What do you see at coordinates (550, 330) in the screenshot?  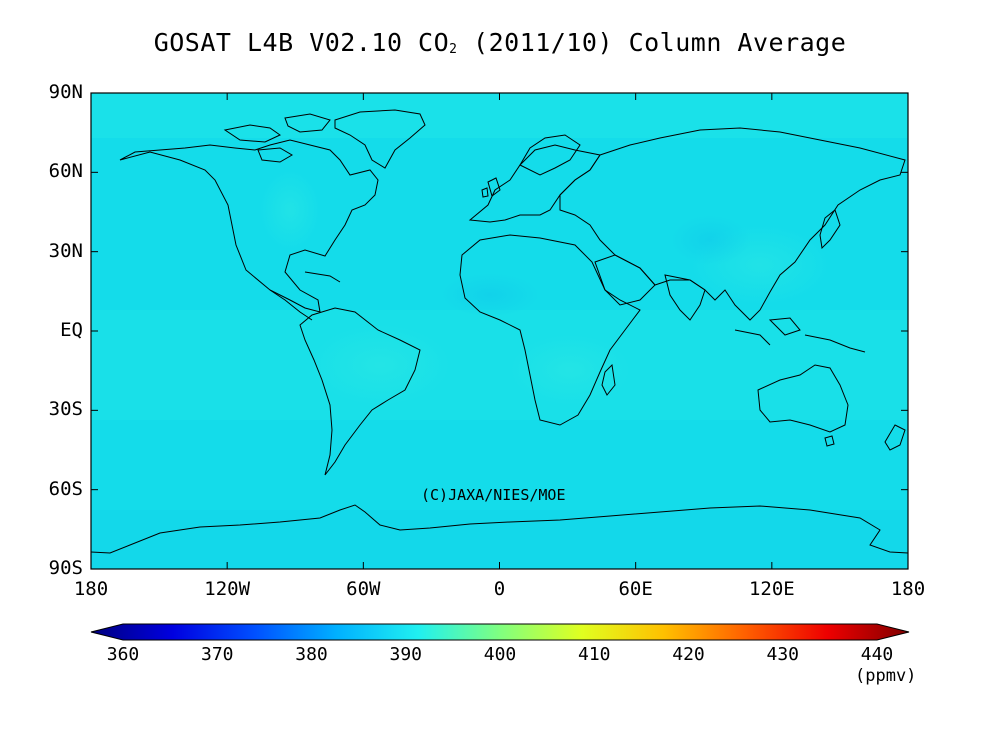 I see `africa-coast` at bounding box center [550, 330].